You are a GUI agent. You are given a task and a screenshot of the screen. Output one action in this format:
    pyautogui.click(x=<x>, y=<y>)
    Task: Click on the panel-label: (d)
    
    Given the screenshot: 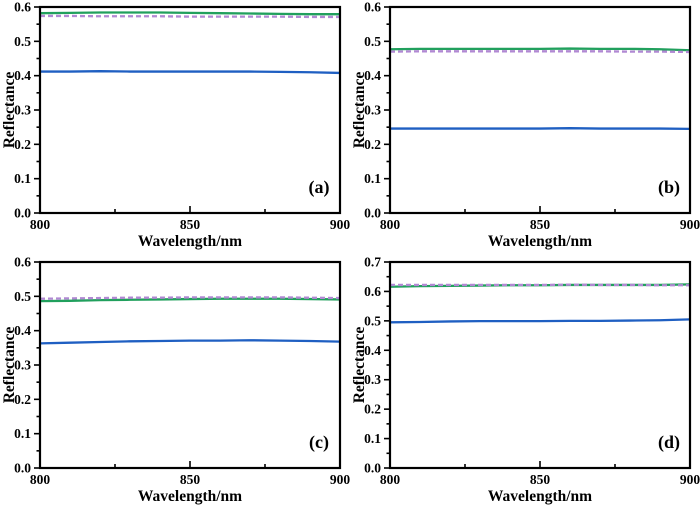 What is the action you would take?
    pyautogui.click(x=669, y=442)
    